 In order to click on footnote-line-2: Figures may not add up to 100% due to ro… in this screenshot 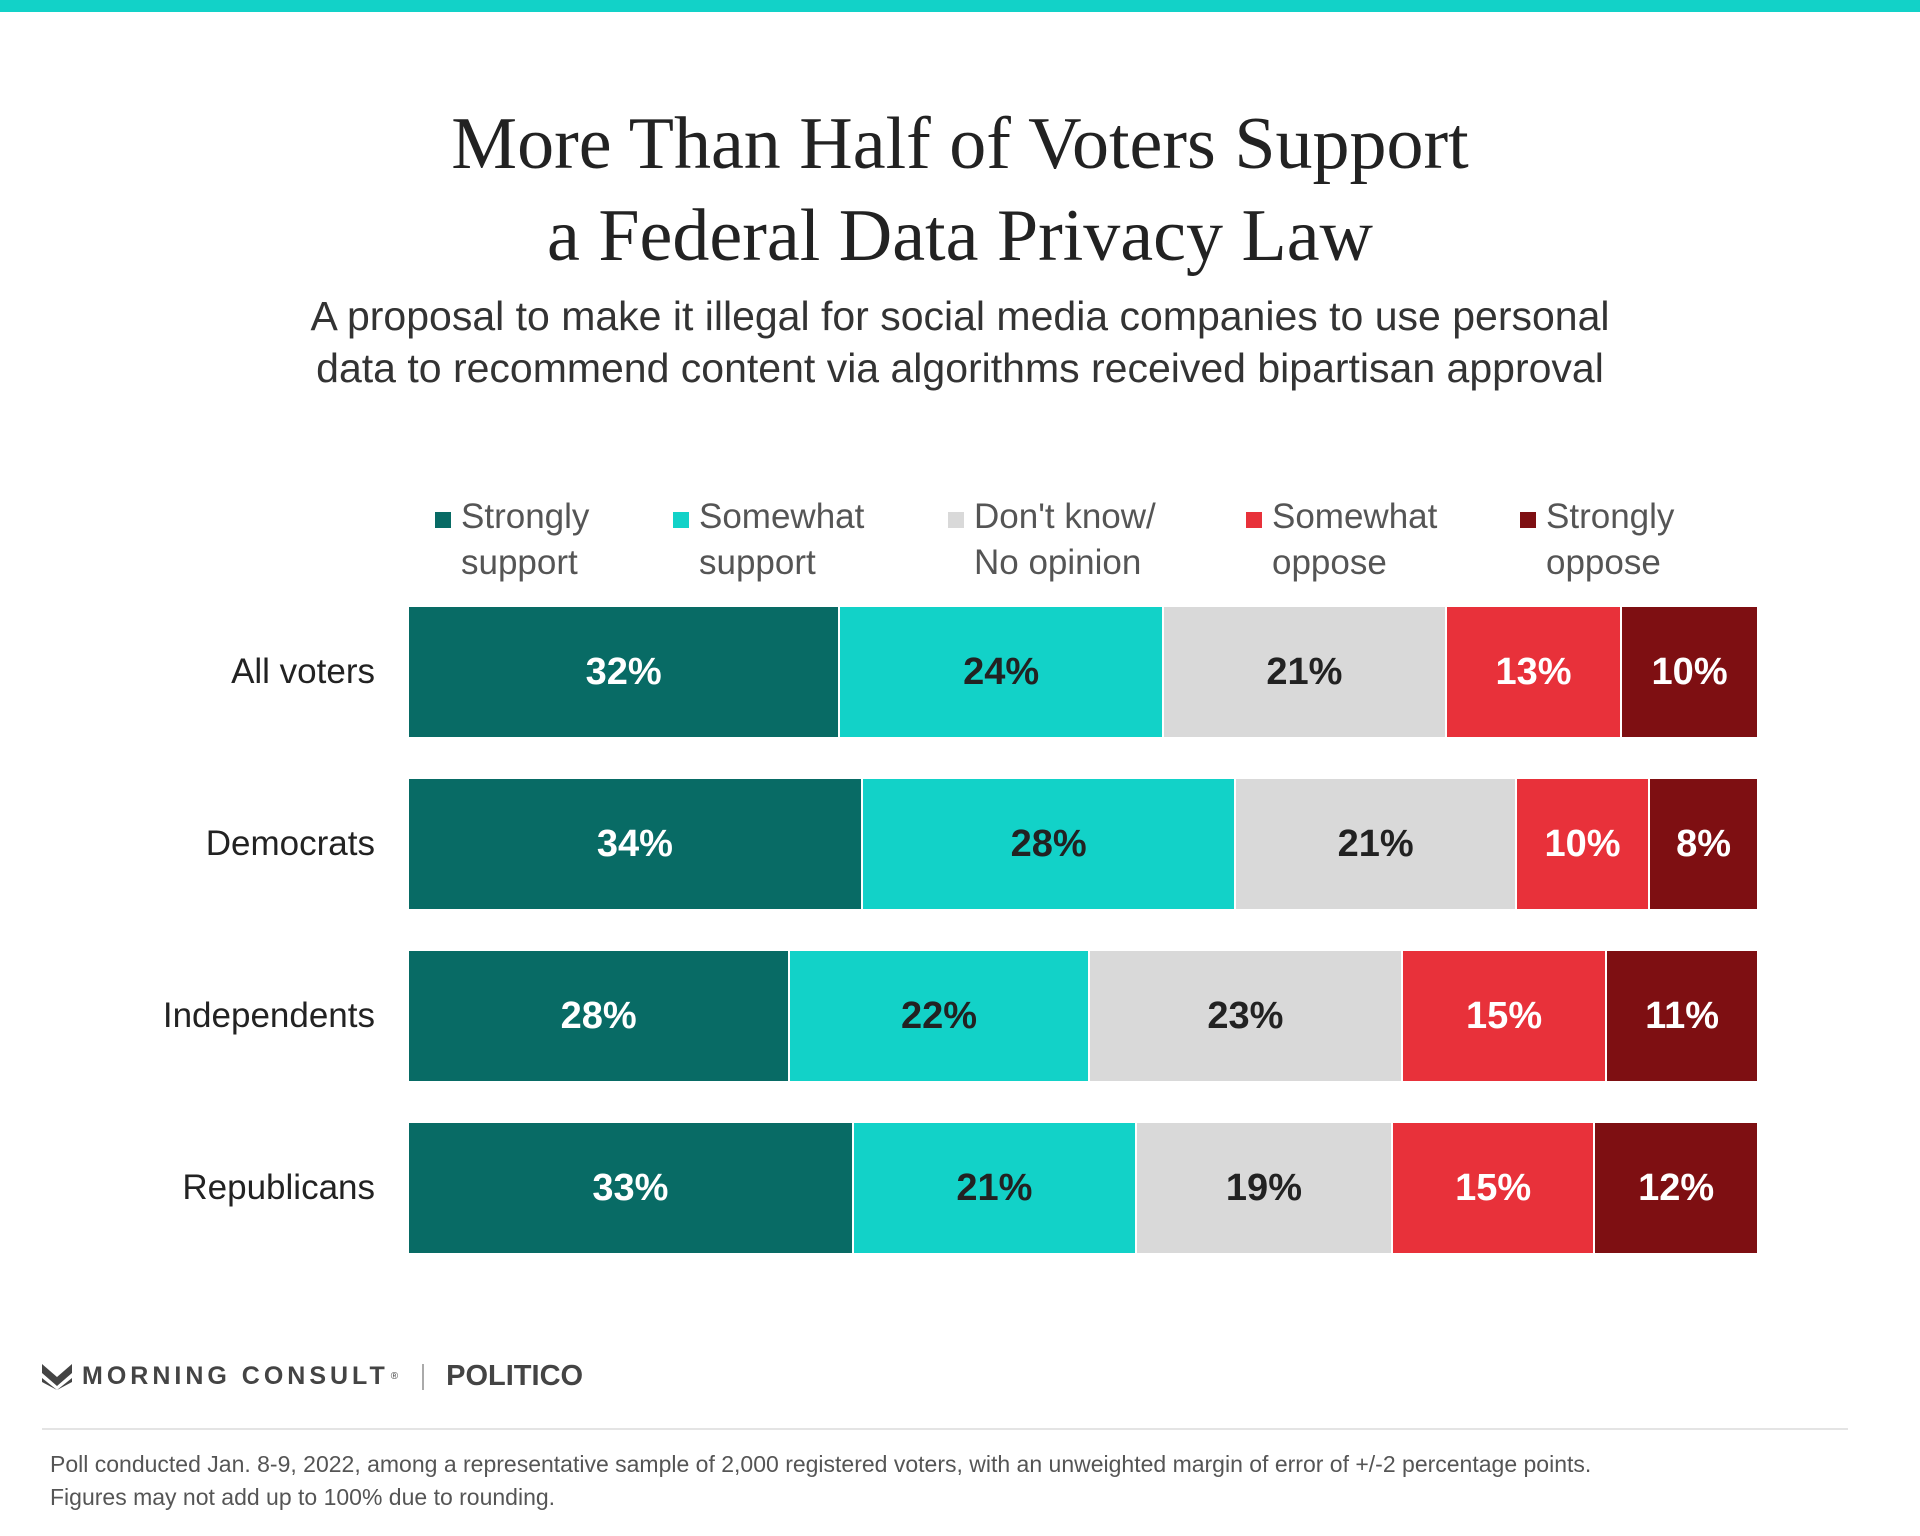, I will do `click(303, 1497)`.